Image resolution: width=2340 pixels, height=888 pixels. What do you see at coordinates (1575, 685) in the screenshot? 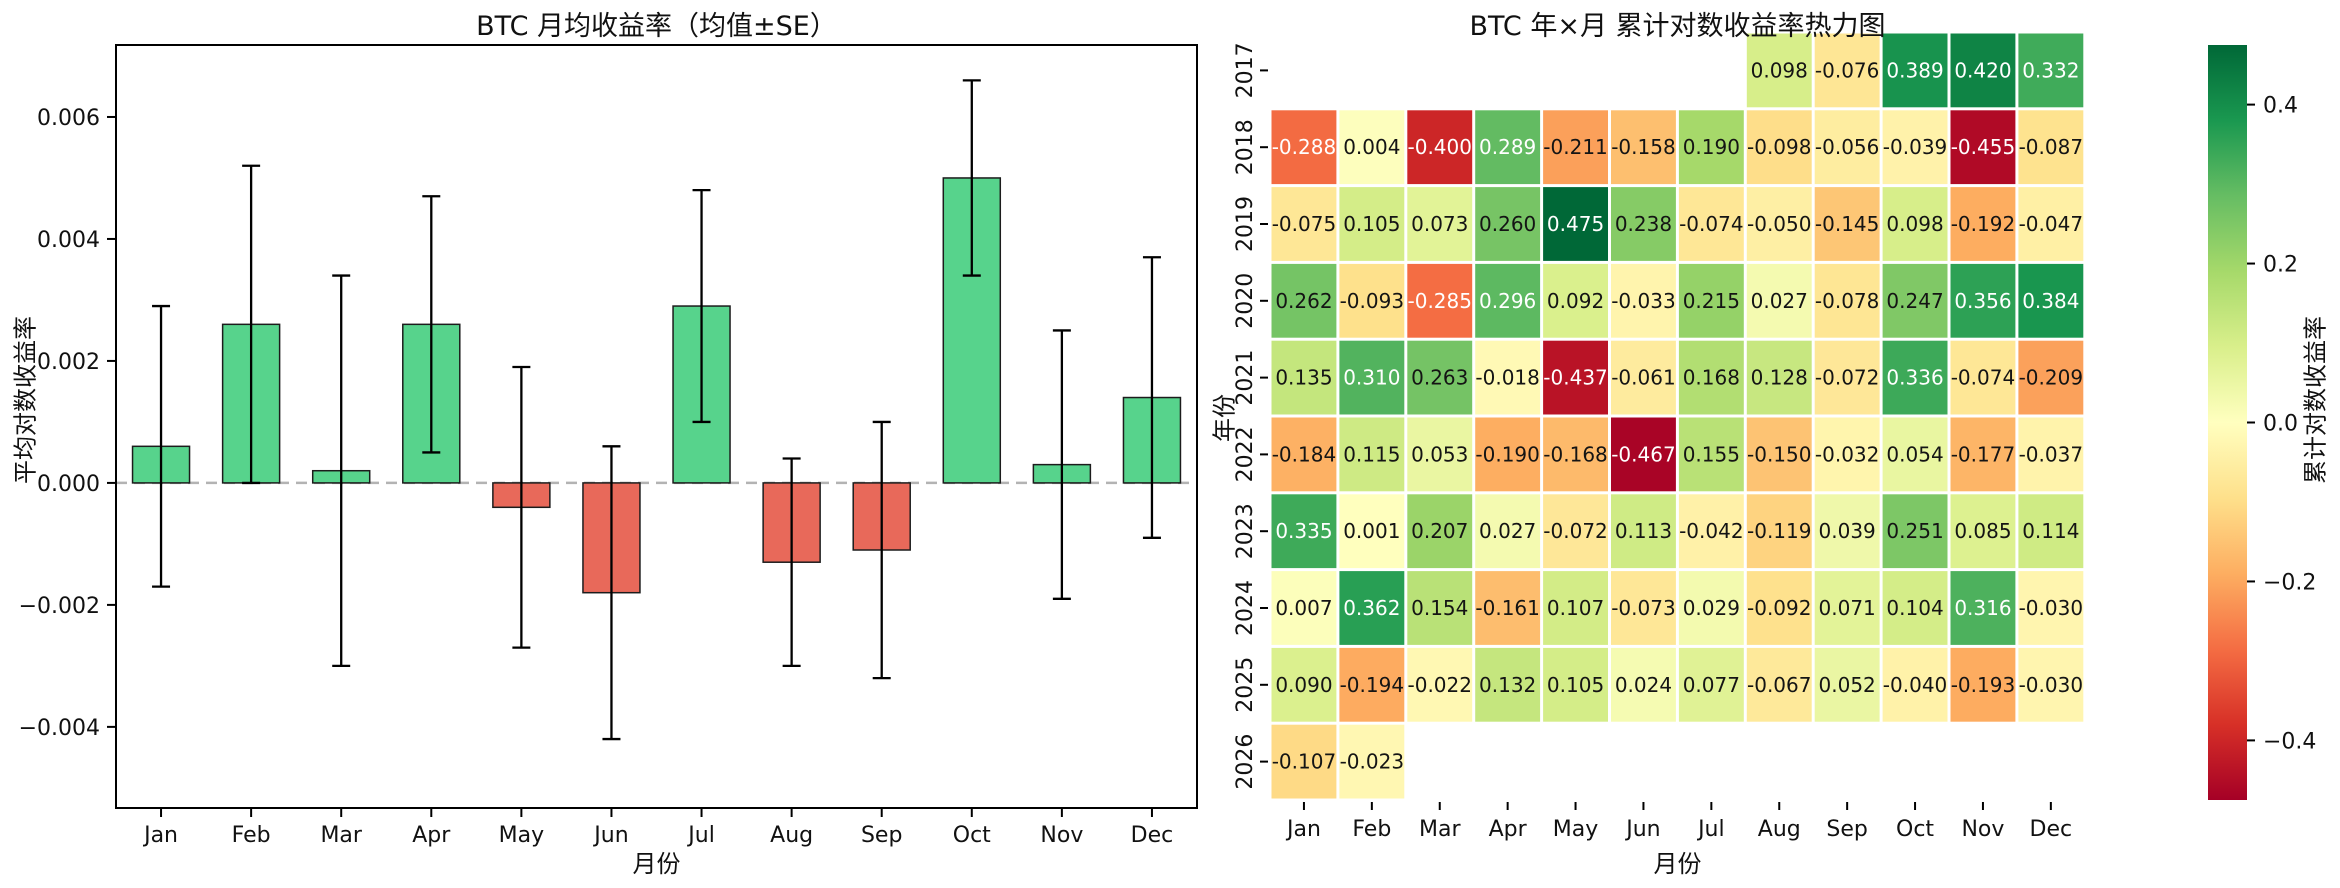
I see `heatmap-cell-value: 0.105` at bounding box center [1575, 685].